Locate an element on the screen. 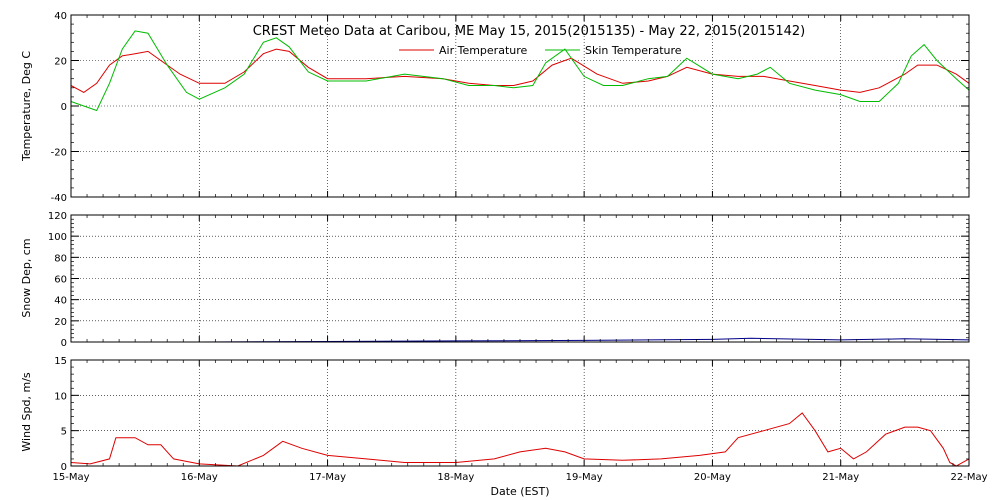  temperature-plot-series is located at coordinates (520, 71).